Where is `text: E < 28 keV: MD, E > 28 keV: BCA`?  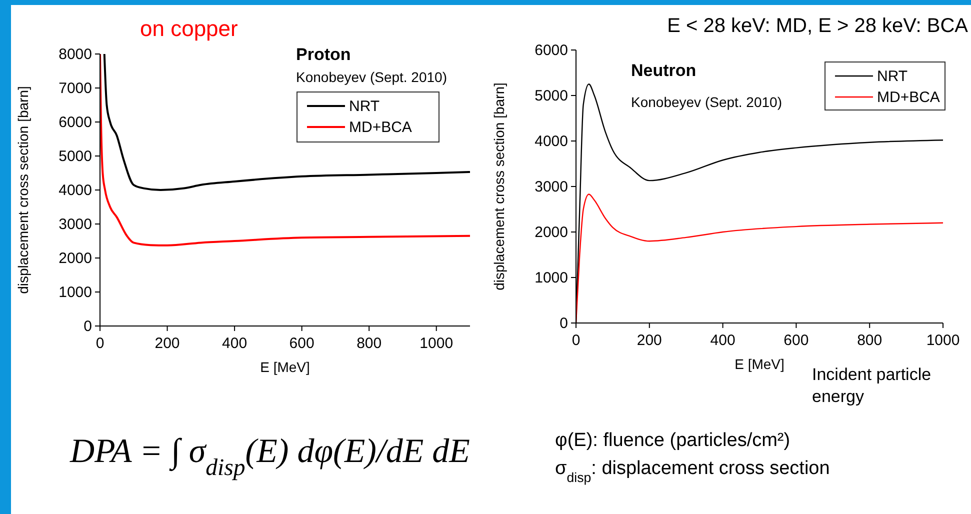 text: E < 28 keV: MD, E > 28 keV: BCA is located at coordinates (818, 26).